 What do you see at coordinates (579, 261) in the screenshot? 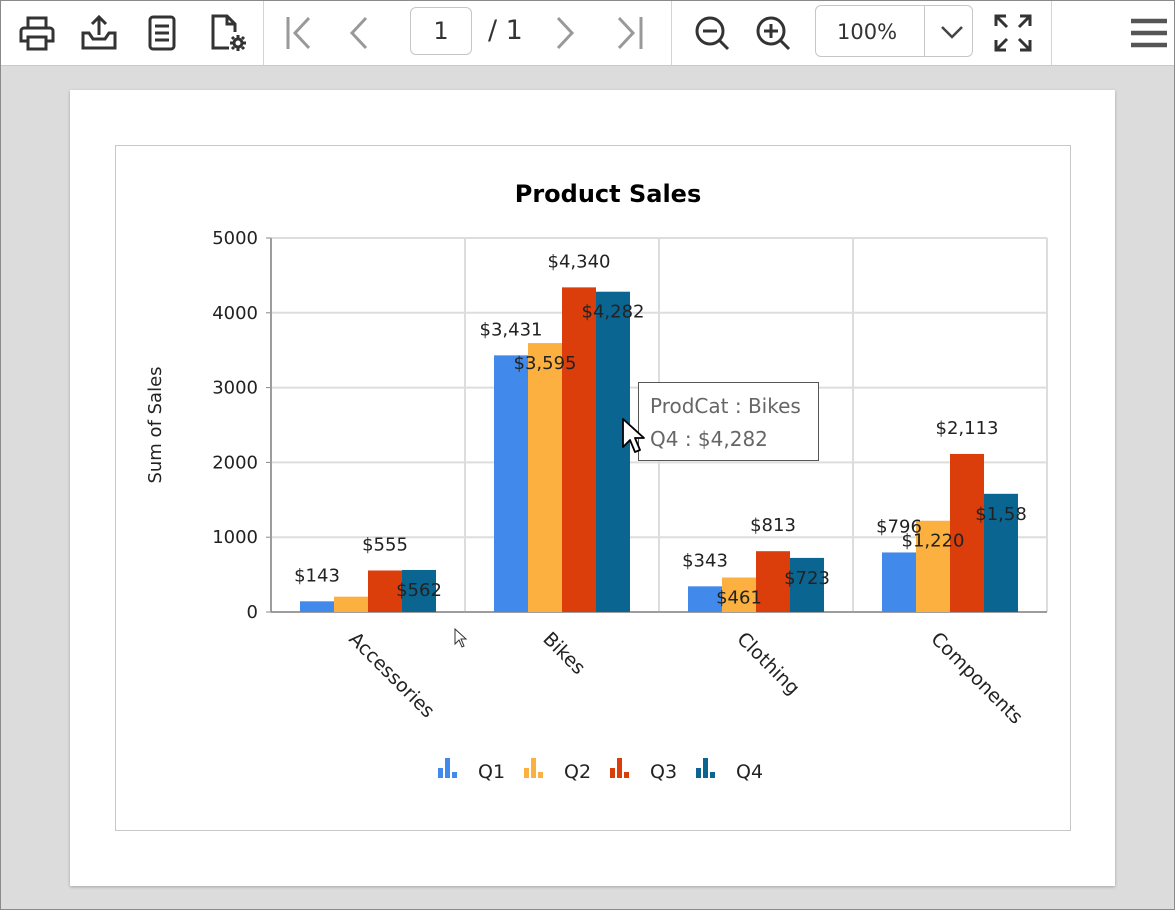
I see `data-label: $4,340` at bounding box center [579, 261].